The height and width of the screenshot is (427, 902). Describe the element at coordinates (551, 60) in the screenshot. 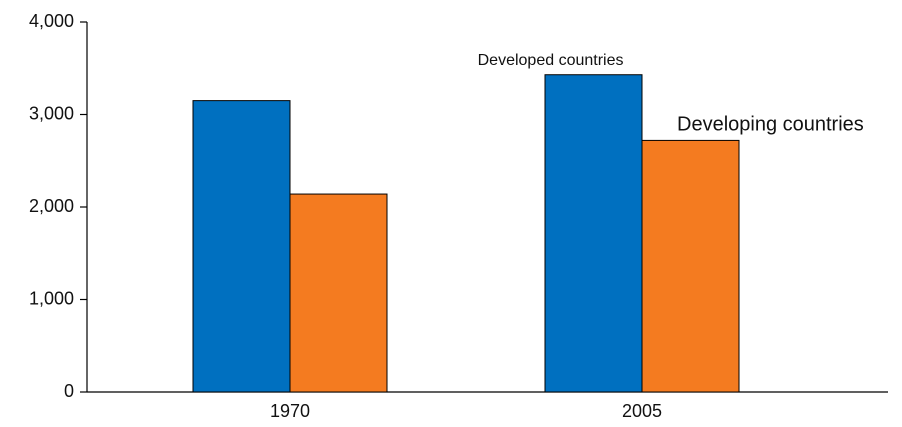

I see `series-label: Developed countries` at that location.